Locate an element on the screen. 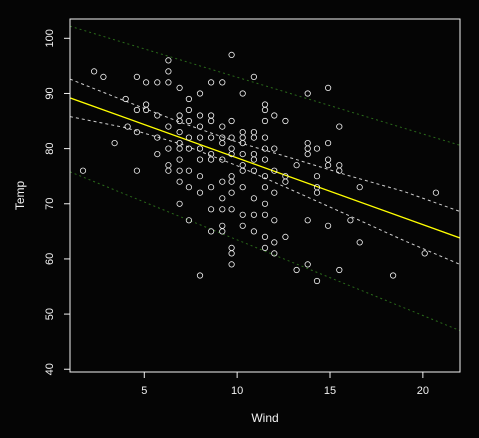 This screenshot has width=479, height=438. x-tick-label: 20 is located at coordinates (423, 391).